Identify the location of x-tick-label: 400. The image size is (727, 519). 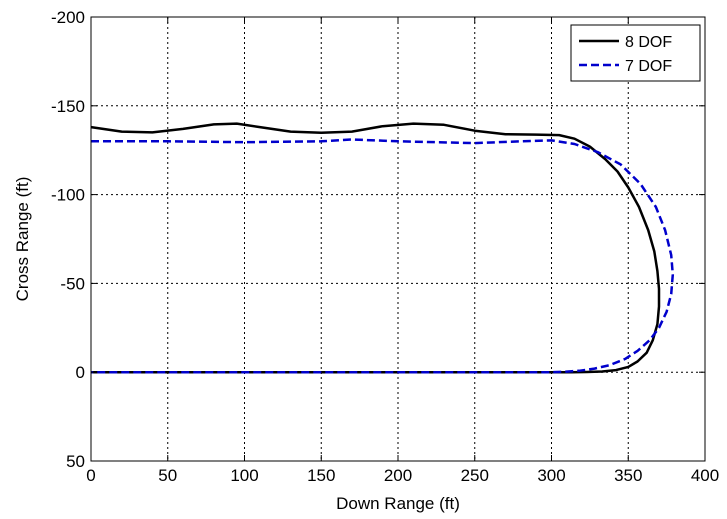
(705, 475).